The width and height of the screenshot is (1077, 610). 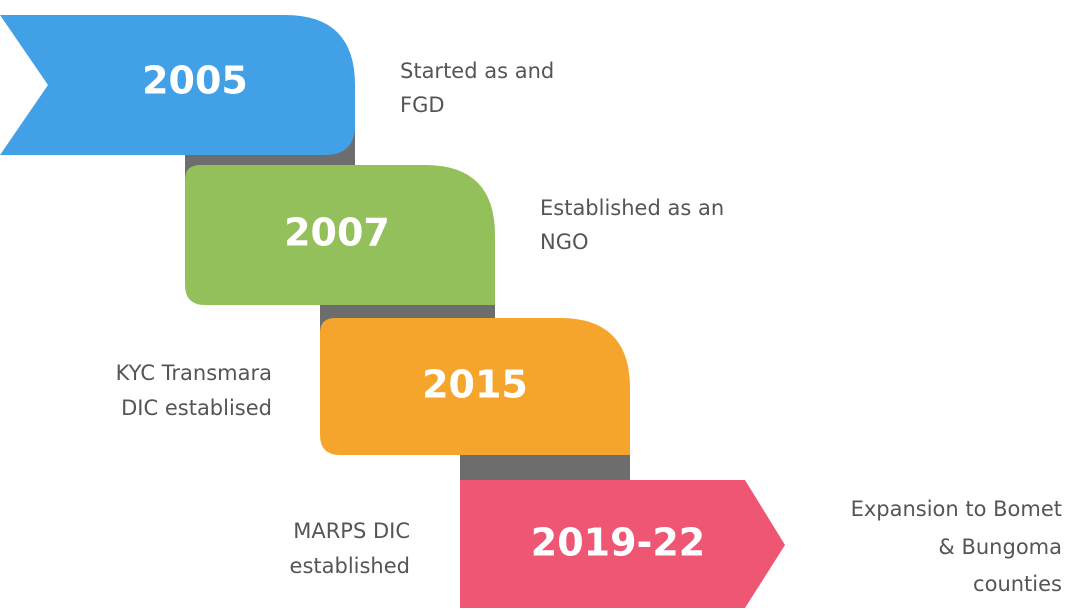 What do you see at coordinates (196, 408) in the screenshot?
I see `description: DIC establised` at bounding box center [196, 408].